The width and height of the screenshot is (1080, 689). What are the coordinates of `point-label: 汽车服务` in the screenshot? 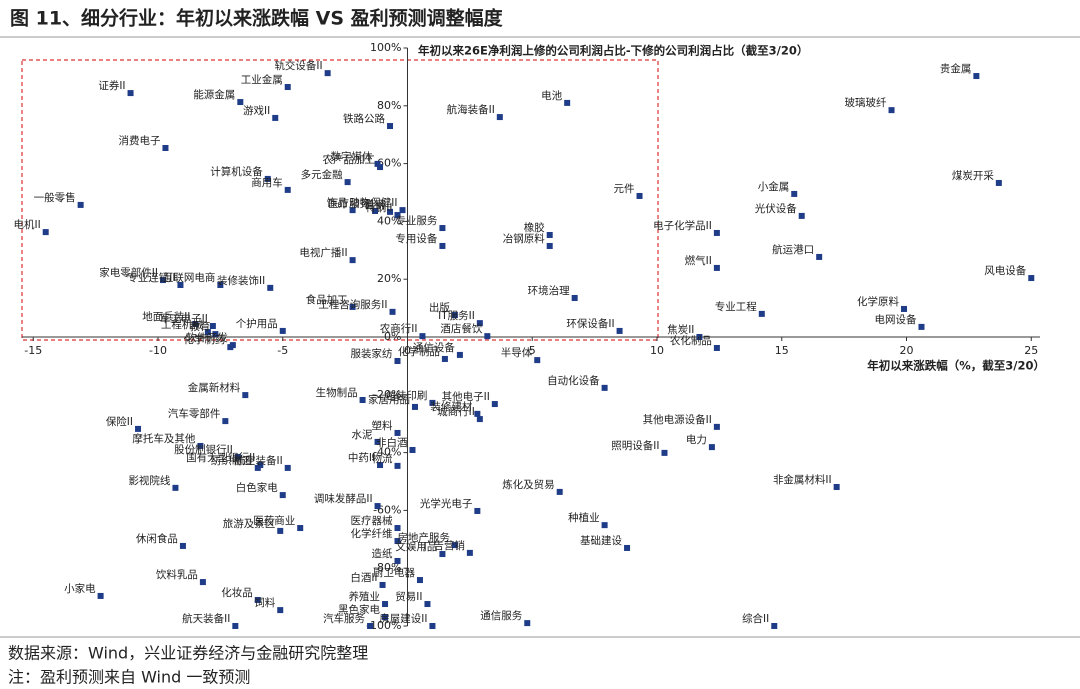 It's located at (344, 618).